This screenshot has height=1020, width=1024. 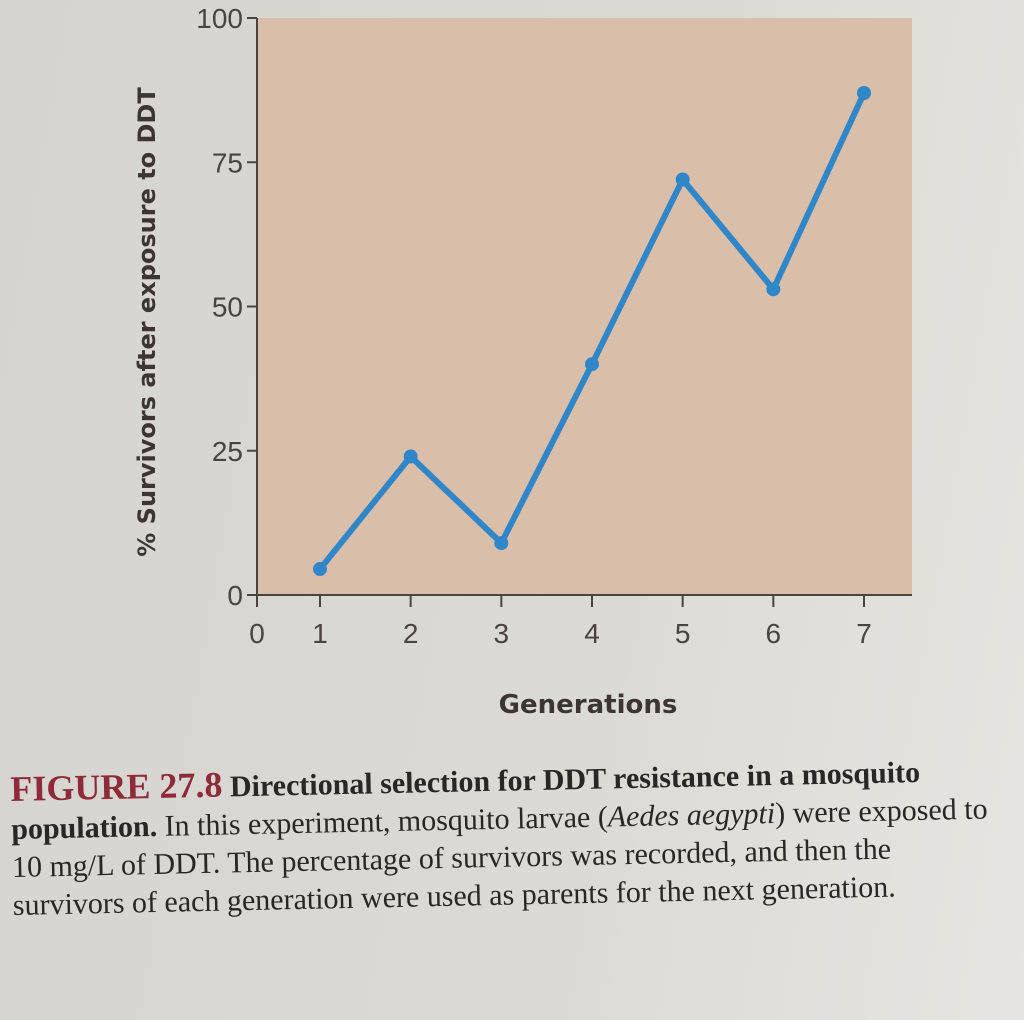 What do you see at coordinates (864, 633) in the screenshot?
I see `x-tick-label: 7` at bounding box center [864, 633].